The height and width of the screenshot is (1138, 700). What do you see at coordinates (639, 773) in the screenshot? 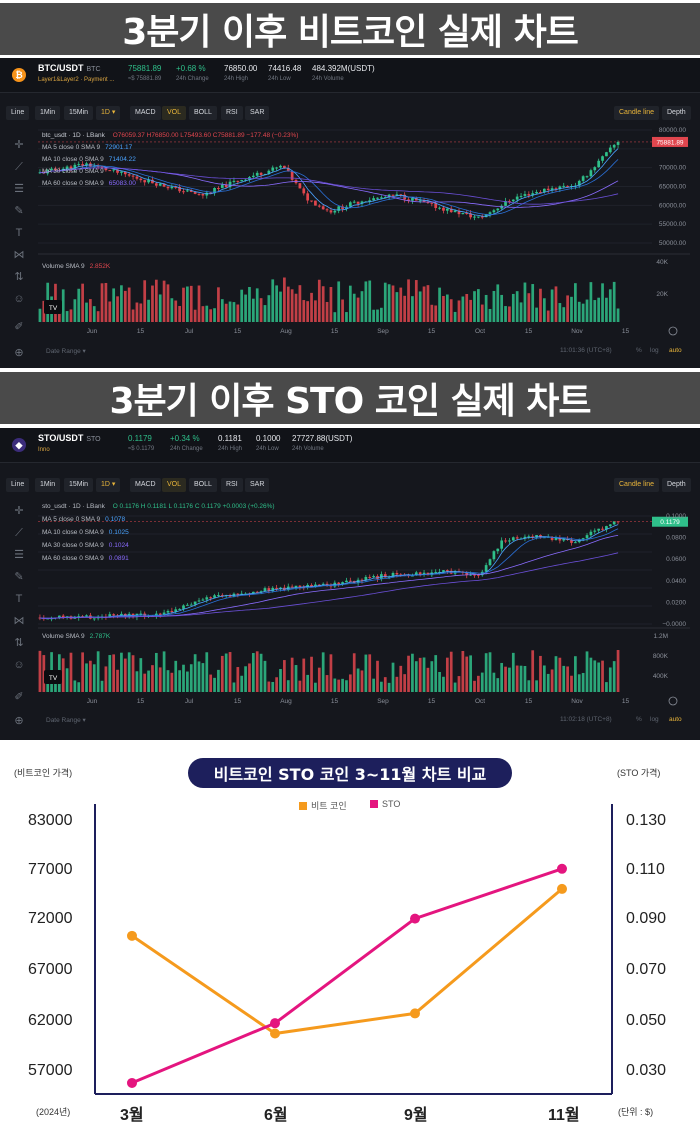
I see `right-axis-label: (STO 가격)` at bounding box center [639, 773].